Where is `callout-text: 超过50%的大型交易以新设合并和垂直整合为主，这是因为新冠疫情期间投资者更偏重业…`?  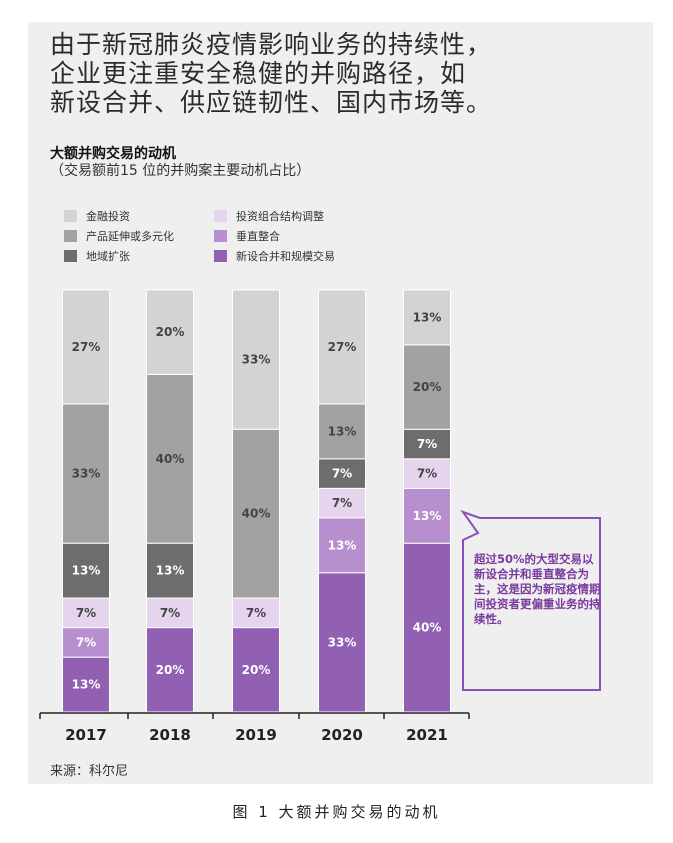 callout-text: 超过50%的大型交易以新设合并和垂直整合为主，这是因为新冠疫情期间投资者更偏重业… is located at coordinates (537, 589).